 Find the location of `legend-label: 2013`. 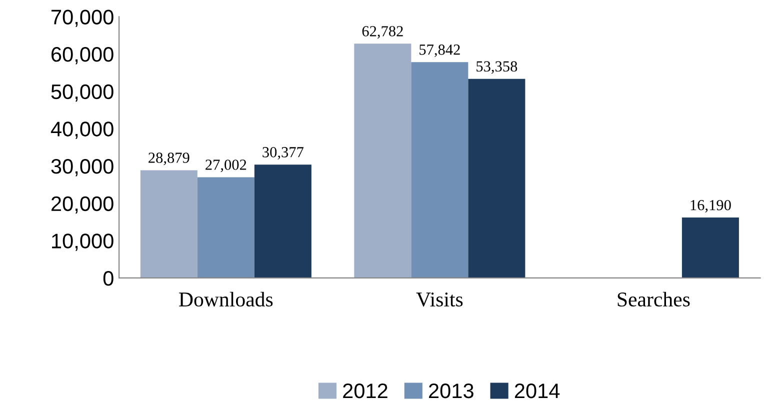

legend-label: 2013 is located at coordinates (451, 390).